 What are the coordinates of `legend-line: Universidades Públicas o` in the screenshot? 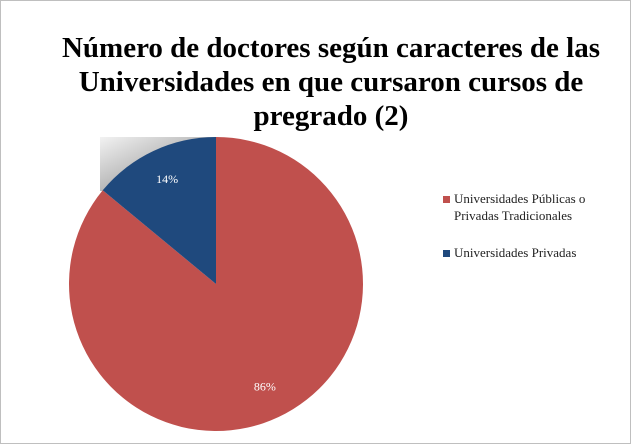 It's located at (519, 198).